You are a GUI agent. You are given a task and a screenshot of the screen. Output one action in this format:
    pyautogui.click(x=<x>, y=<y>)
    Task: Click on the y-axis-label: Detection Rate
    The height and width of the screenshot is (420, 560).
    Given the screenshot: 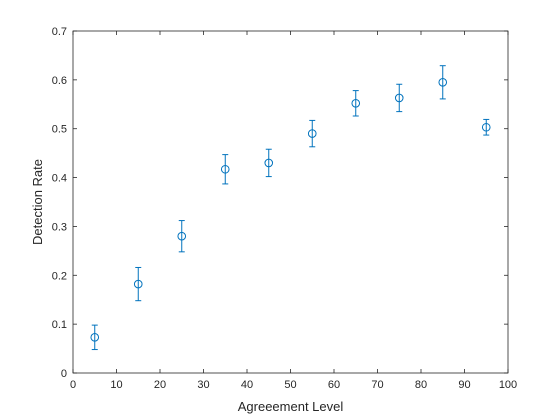 What is the action you would take?
    pyautogui.click(x=37, y=202)
    